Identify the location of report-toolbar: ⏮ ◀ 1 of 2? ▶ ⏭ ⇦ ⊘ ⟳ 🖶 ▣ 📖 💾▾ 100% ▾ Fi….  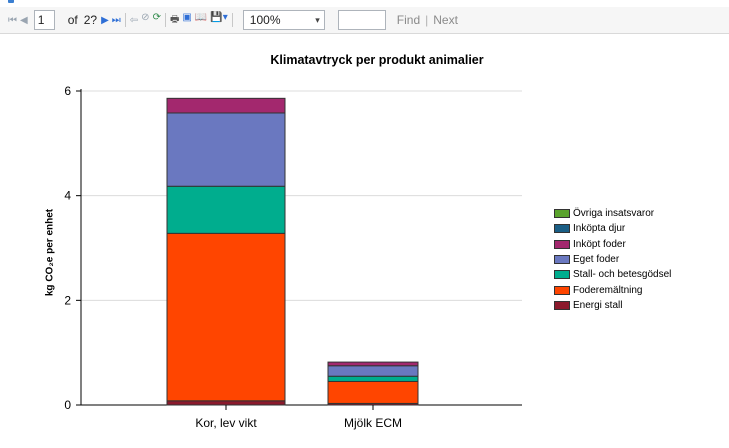
(364, 20).